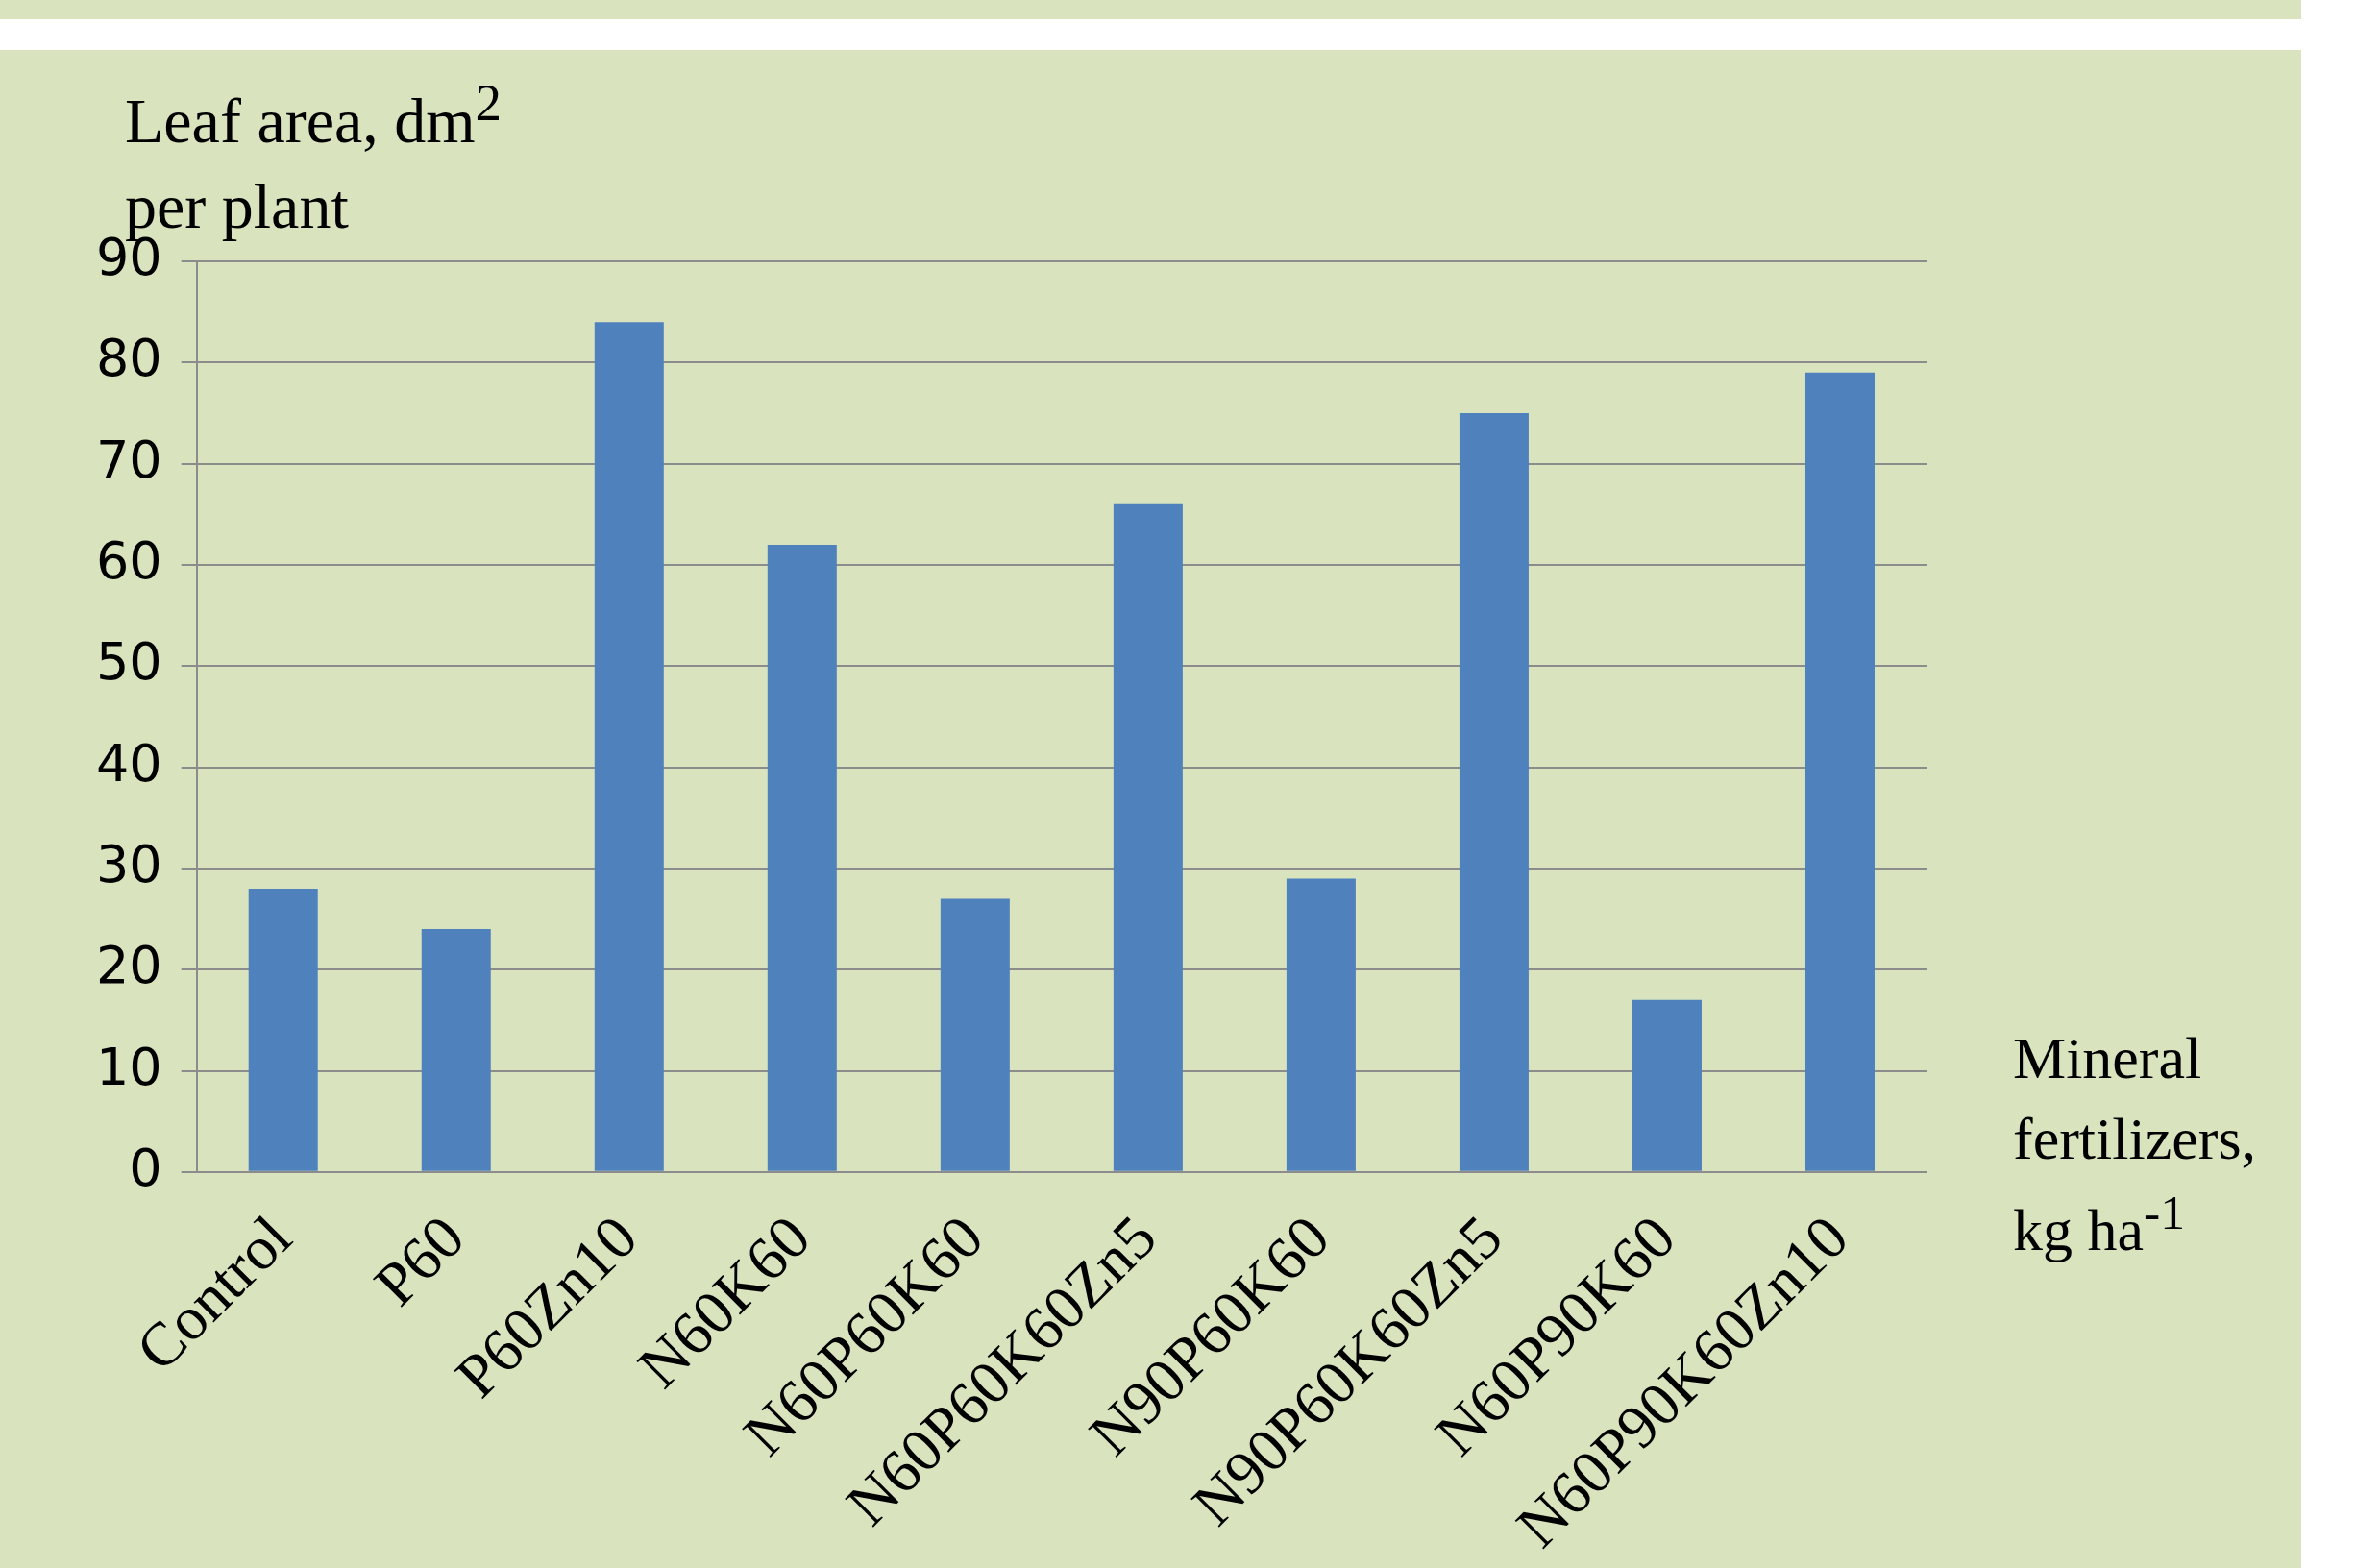  Describe the element at coordinates (128, 662) in the screenshot. I see `y-tick-label: 50` at that location.